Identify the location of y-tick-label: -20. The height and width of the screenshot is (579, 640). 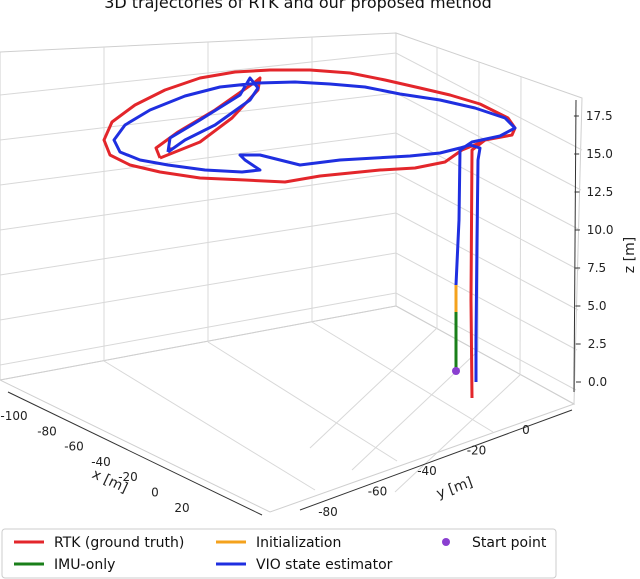
(477, 451).